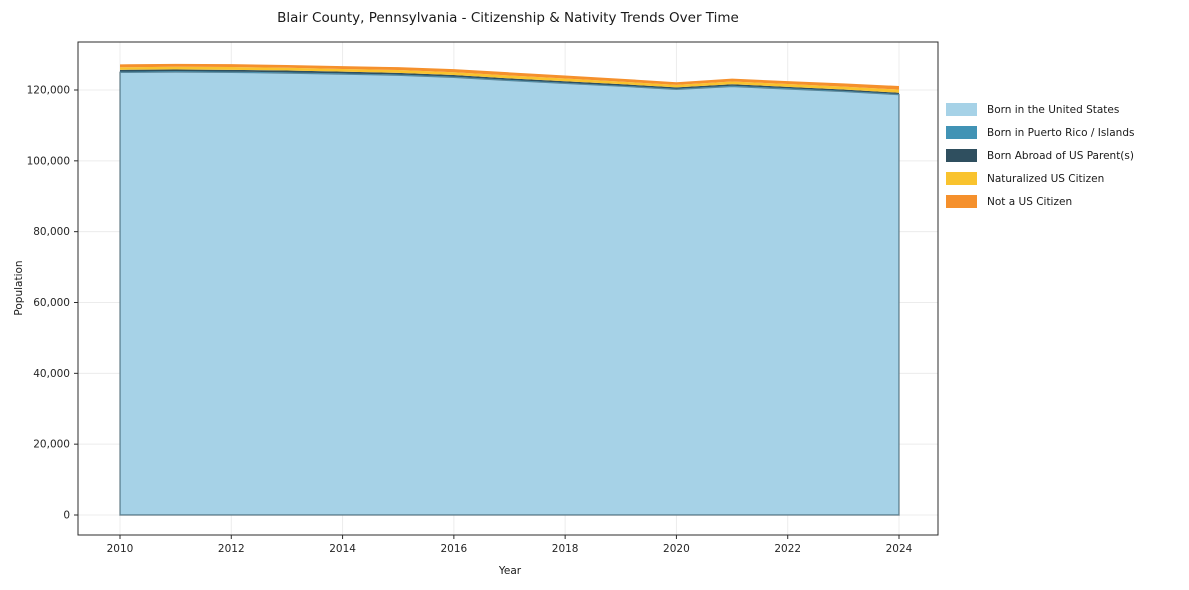 This screenshot has width=1189, height=590. Describe the element at coordinates (565, 549) in the screenshot. I see `x-tick-label: 2018` at that location.